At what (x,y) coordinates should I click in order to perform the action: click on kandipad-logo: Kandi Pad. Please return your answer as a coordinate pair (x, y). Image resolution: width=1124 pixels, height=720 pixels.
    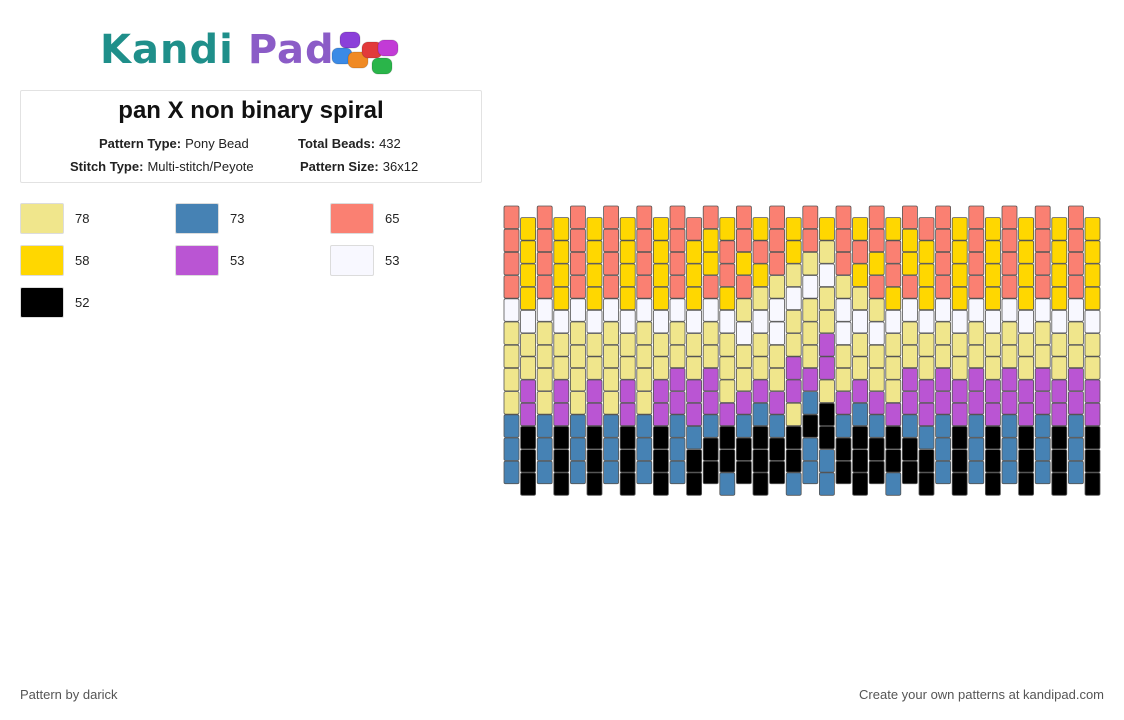
    Looking at the image, I should click on (255, 50).